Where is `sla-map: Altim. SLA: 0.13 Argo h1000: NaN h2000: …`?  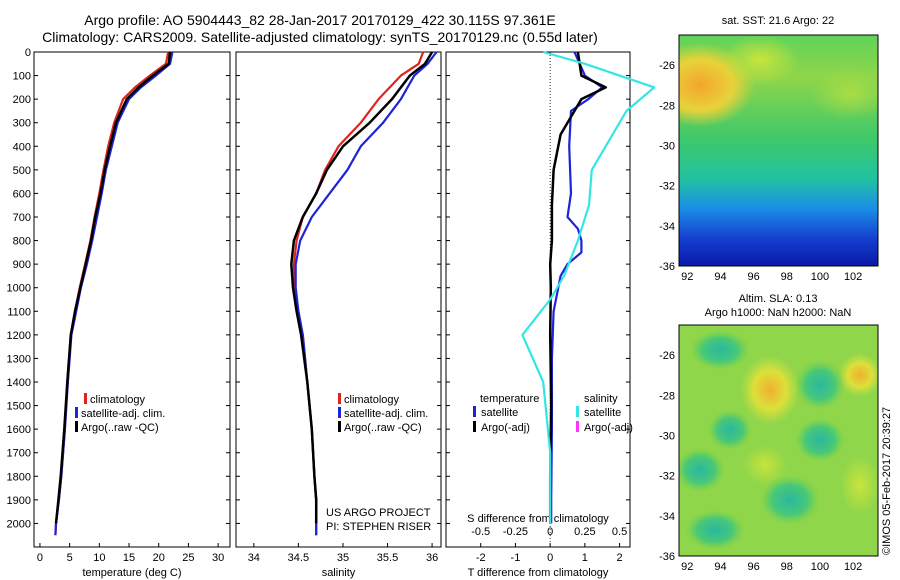 sla-map: Altim. SLA: 0.13 Argo h1000: NaN h2000: … is located at coordinates (778, 425).